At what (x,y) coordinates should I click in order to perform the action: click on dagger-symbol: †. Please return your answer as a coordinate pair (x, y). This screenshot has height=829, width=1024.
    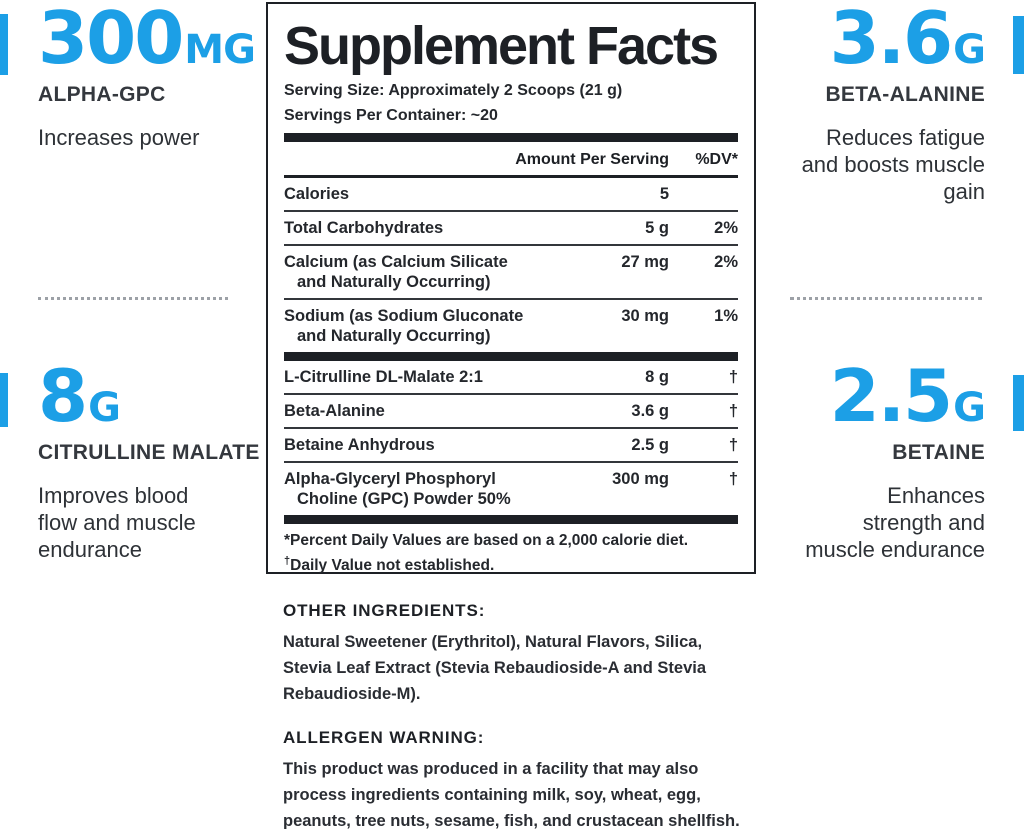
    Looking at the image, I should click on (287, 561).